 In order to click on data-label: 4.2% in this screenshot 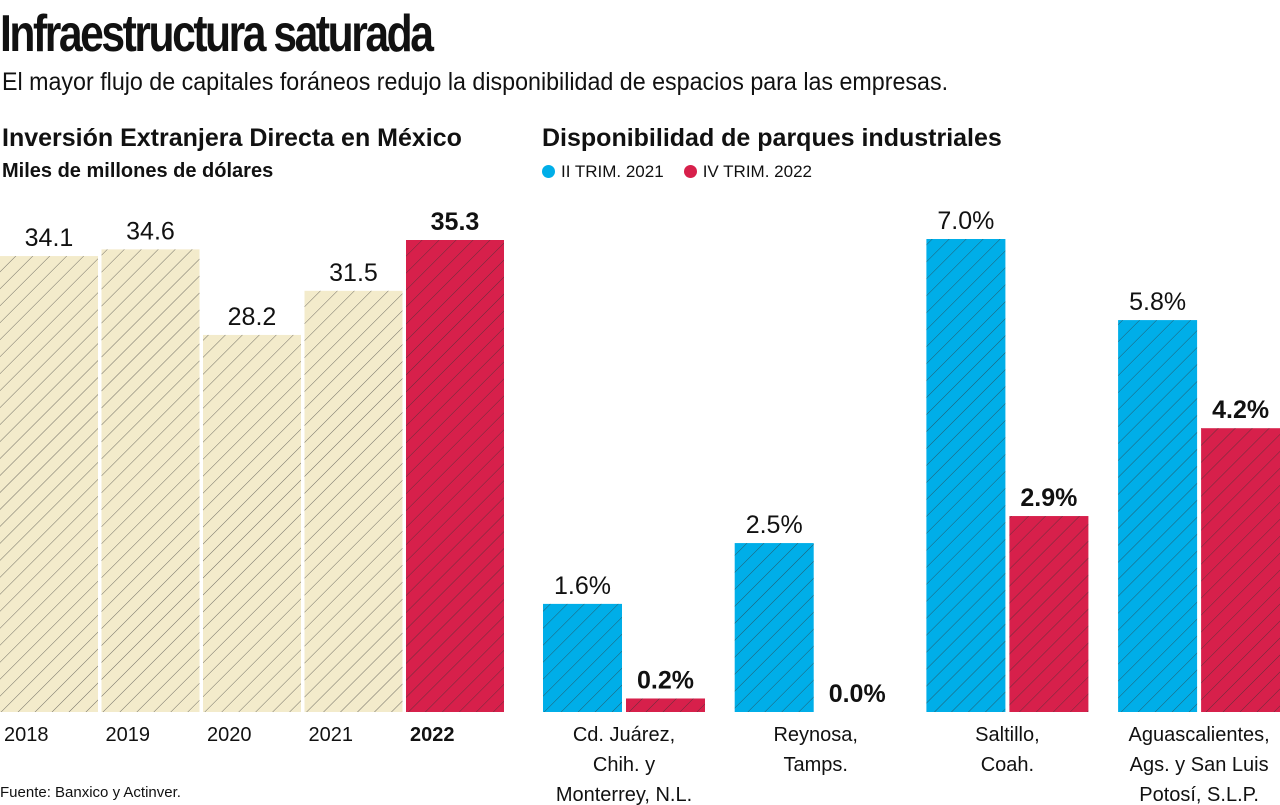, I will do `click(1240, 410)`.